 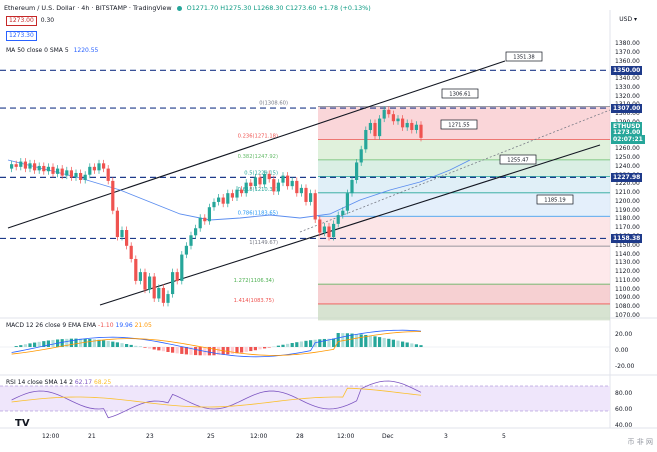 I want to click on currency-selector: USD ▾, so click(x=628, y=19).